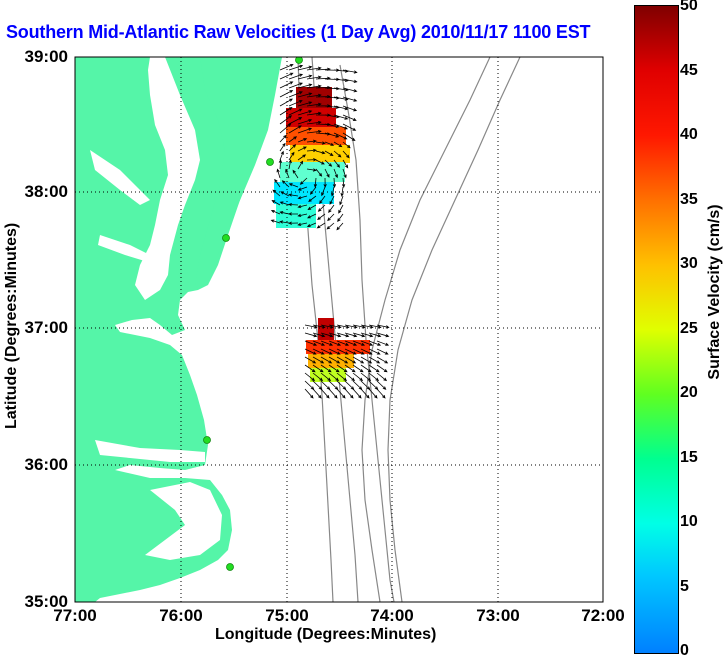 This screenshot has width=724, height=660. What do you see at coordinates (167, 178) in the screenshot?
I see `chesapeake-bay` at bounding box center [167, 178].